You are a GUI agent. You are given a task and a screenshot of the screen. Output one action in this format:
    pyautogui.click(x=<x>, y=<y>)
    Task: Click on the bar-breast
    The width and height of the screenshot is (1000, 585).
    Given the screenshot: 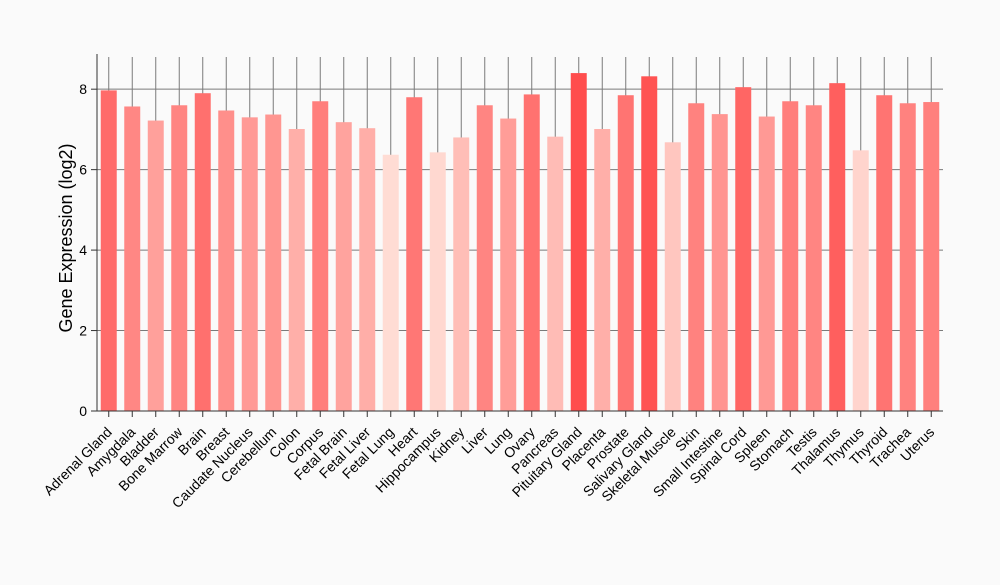 What is the action you would take?
    pyautogui.click(x=226, y=260)
    